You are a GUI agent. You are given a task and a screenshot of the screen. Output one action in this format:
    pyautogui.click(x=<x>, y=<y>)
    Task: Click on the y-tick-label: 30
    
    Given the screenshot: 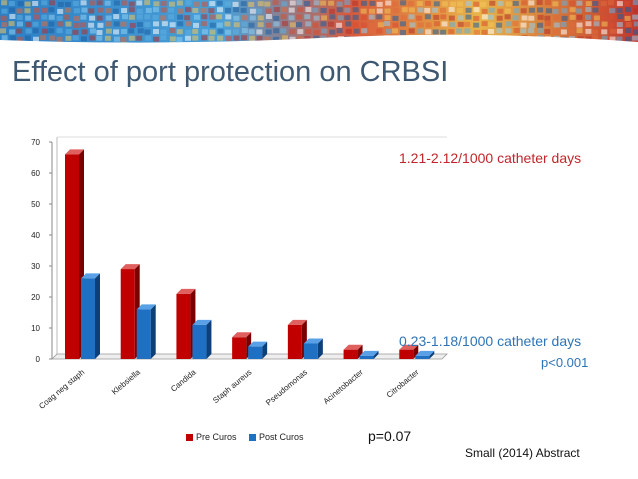 What is the action you would take?
    pyautogui.click(x=35, y=266)
    